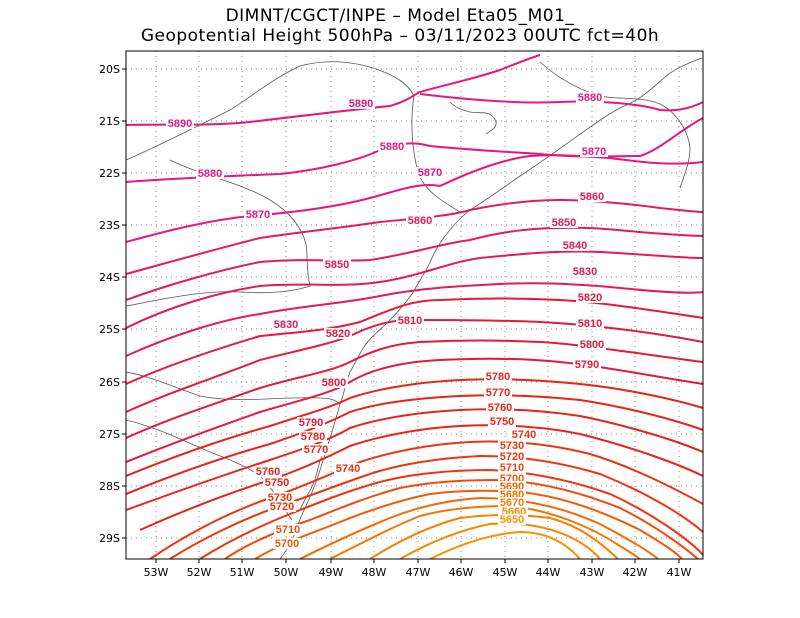 This screenshot has height=618, width=800. What do you see at coordinates (109, 225) in the screenshot?
I see `lat-tick-label: 23S` at bounding box center [109, 225].